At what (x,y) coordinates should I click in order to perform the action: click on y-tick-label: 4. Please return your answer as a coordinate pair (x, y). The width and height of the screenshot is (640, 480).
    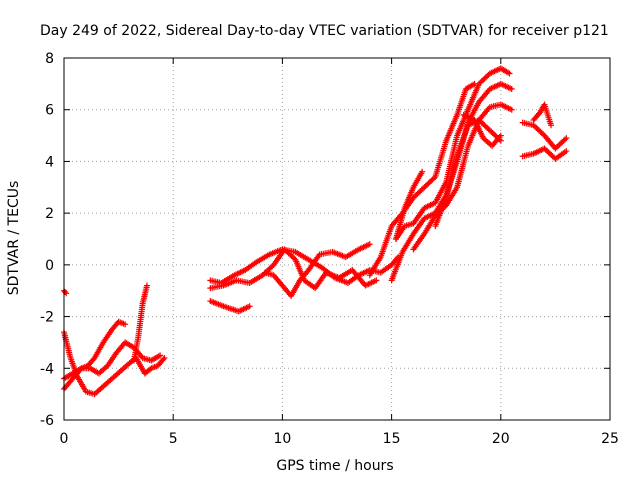
    Looking at the image, I should click on (49, 162).